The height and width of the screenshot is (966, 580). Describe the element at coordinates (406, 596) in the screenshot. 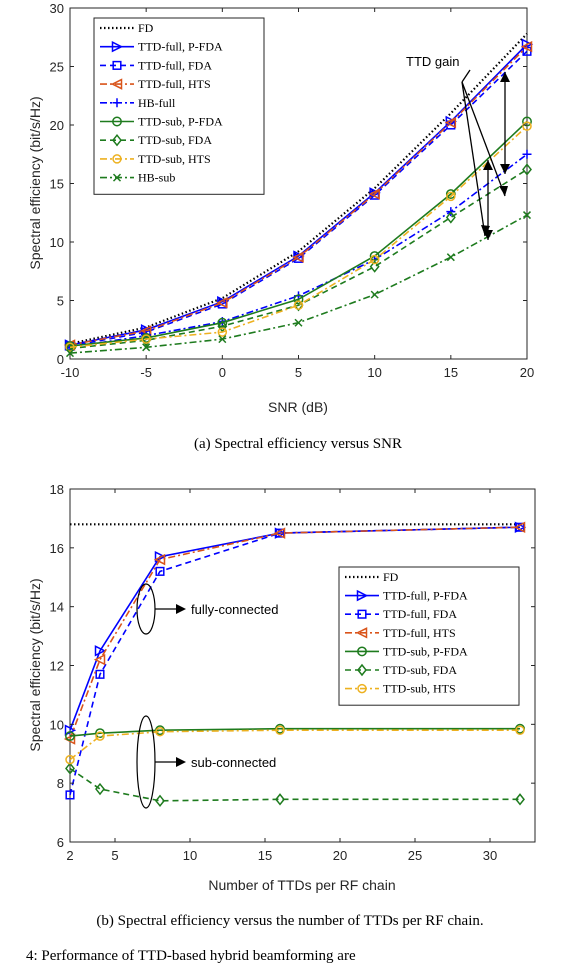

I see `legend-entry: TTD-full, P-FDA` at that location.